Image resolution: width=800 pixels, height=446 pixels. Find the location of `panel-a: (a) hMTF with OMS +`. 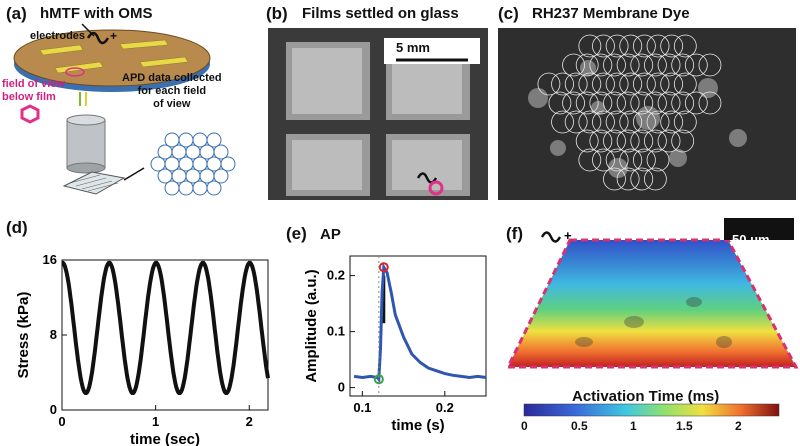

panel-a: (a) hMTF with OMS + is located at coordinates (130, 102).